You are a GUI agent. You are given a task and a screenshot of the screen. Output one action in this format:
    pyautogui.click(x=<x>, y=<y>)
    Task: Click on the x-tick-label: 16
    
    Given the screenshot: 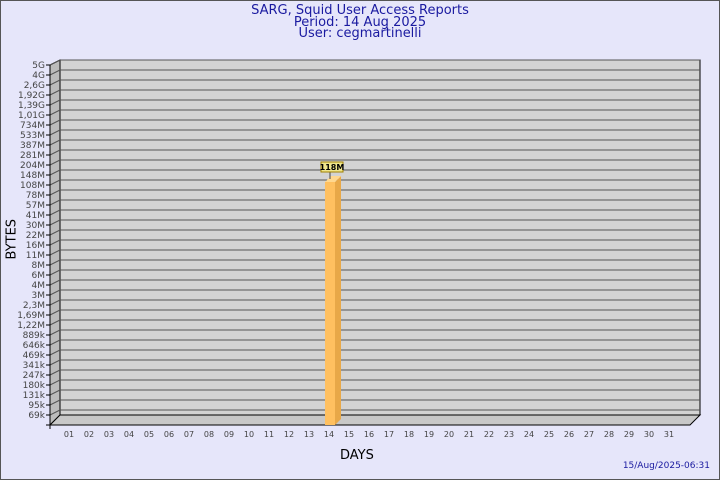 What is the action you would take?
    pyautogui.click(x=369, y=434)
    